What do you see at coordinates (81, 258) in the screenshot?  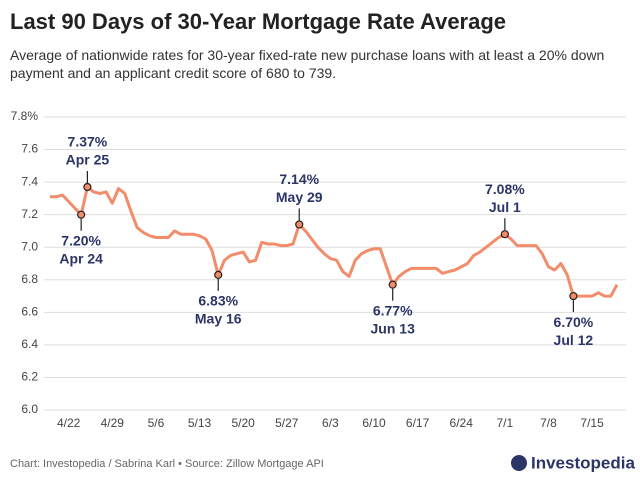 I see `date-label: Apr 24` at bounding box center [81, 258].